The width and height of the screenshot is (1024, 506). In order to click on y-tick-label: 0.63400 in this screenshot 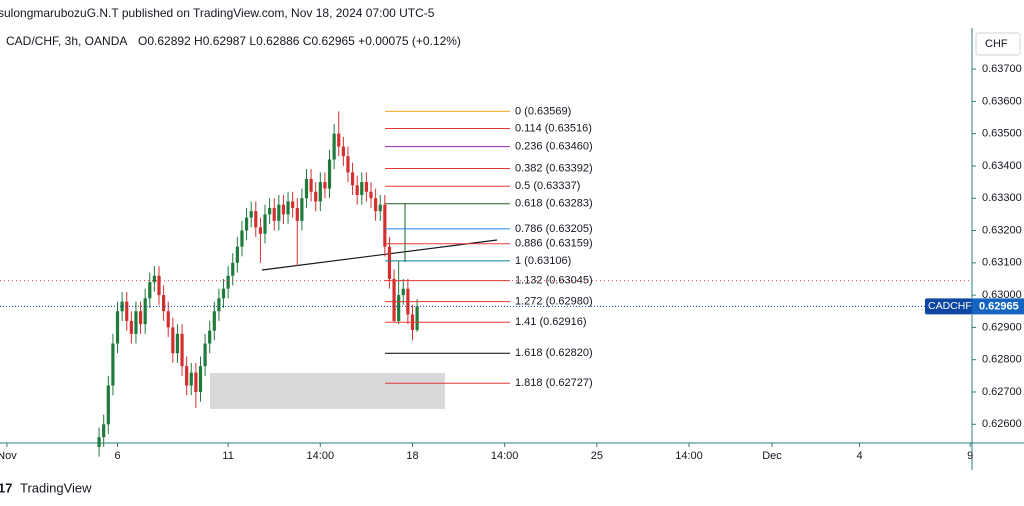, I will do `click(1002, 166)`.